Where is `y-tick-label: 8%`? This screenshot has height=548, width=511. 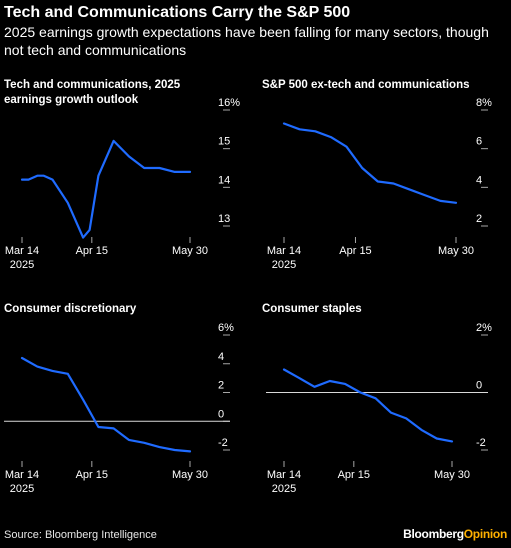
y-tick-label: 8% is located at coordinates (484, 103).